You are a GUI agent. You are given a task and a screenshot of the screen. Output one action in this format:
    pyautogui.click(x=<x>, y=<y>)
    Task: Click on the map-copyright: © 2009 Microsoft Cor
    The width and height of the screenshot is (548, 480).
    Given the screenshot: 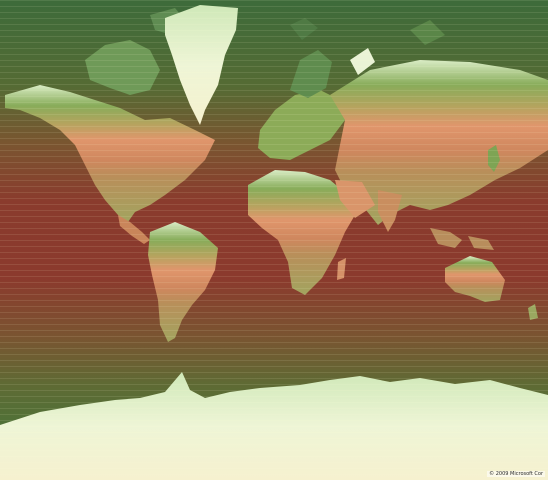 What is the action you would take?
    pyautogui.click(x=516, y=474)
    